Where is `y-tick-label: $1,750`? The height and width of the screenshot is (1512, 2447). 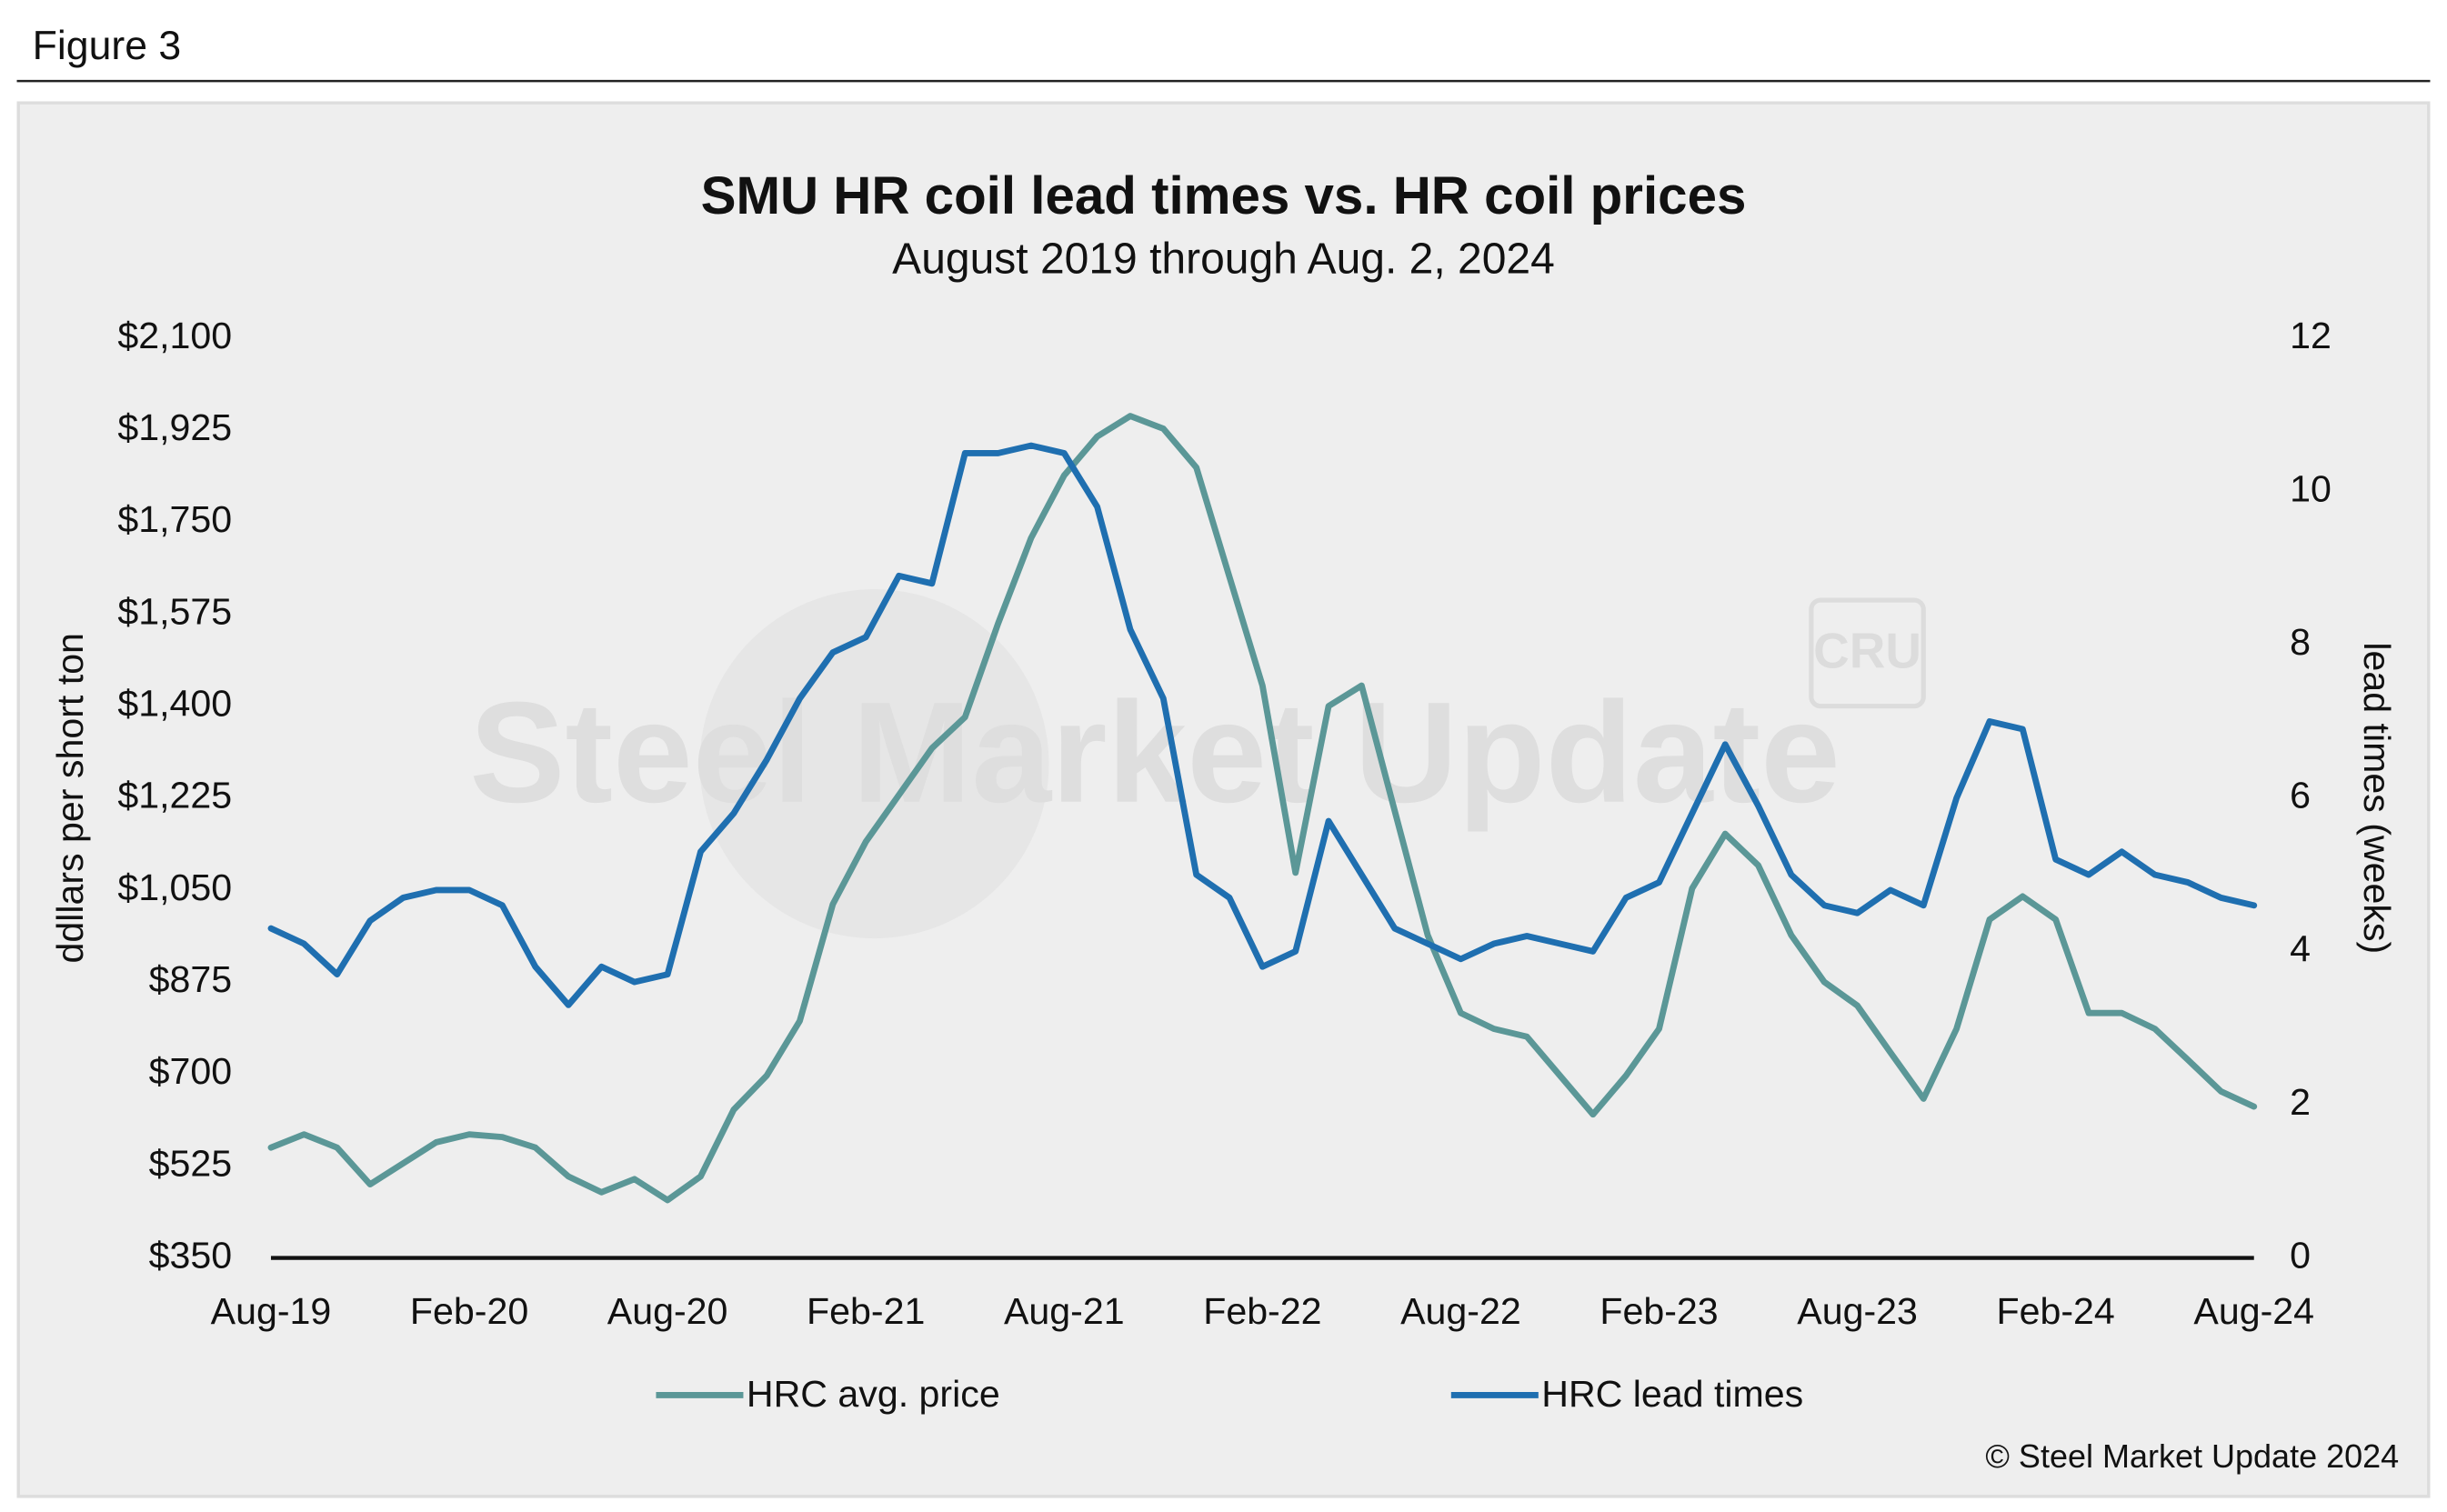 y-tick-label: $1,750 is located at coordinates (175, 519).